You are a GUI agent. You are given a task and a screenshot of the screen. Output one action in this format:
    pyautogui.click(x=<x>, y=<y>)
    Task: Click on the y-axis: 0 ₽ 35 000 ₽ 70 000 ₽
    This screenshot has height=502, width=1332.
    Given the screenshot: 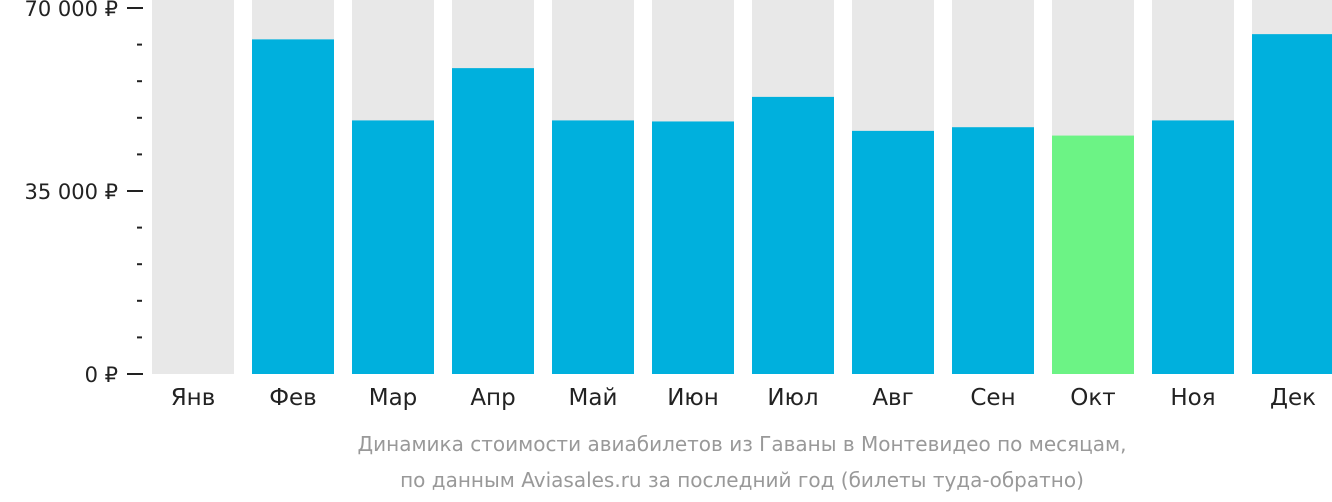 What is the action you would take?
    pyautogui.click(x=83, y=193)
    